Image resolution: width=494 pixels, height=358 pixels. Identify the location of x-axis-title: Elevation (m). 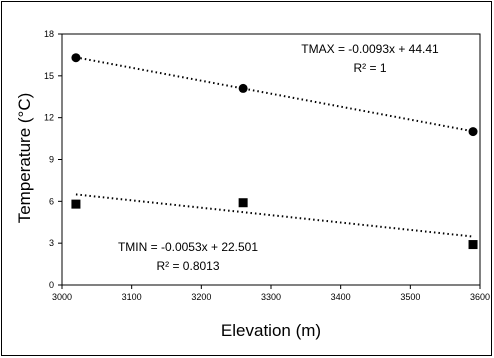
(271, 330).